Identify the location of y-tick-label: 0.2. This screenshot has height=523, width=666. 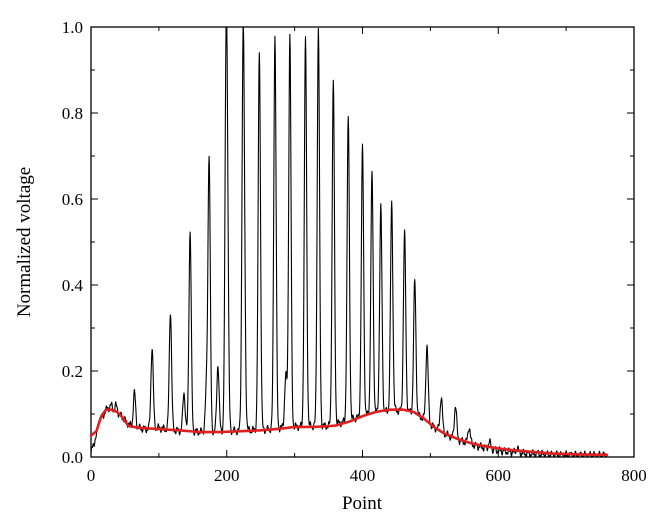
(72, 371).